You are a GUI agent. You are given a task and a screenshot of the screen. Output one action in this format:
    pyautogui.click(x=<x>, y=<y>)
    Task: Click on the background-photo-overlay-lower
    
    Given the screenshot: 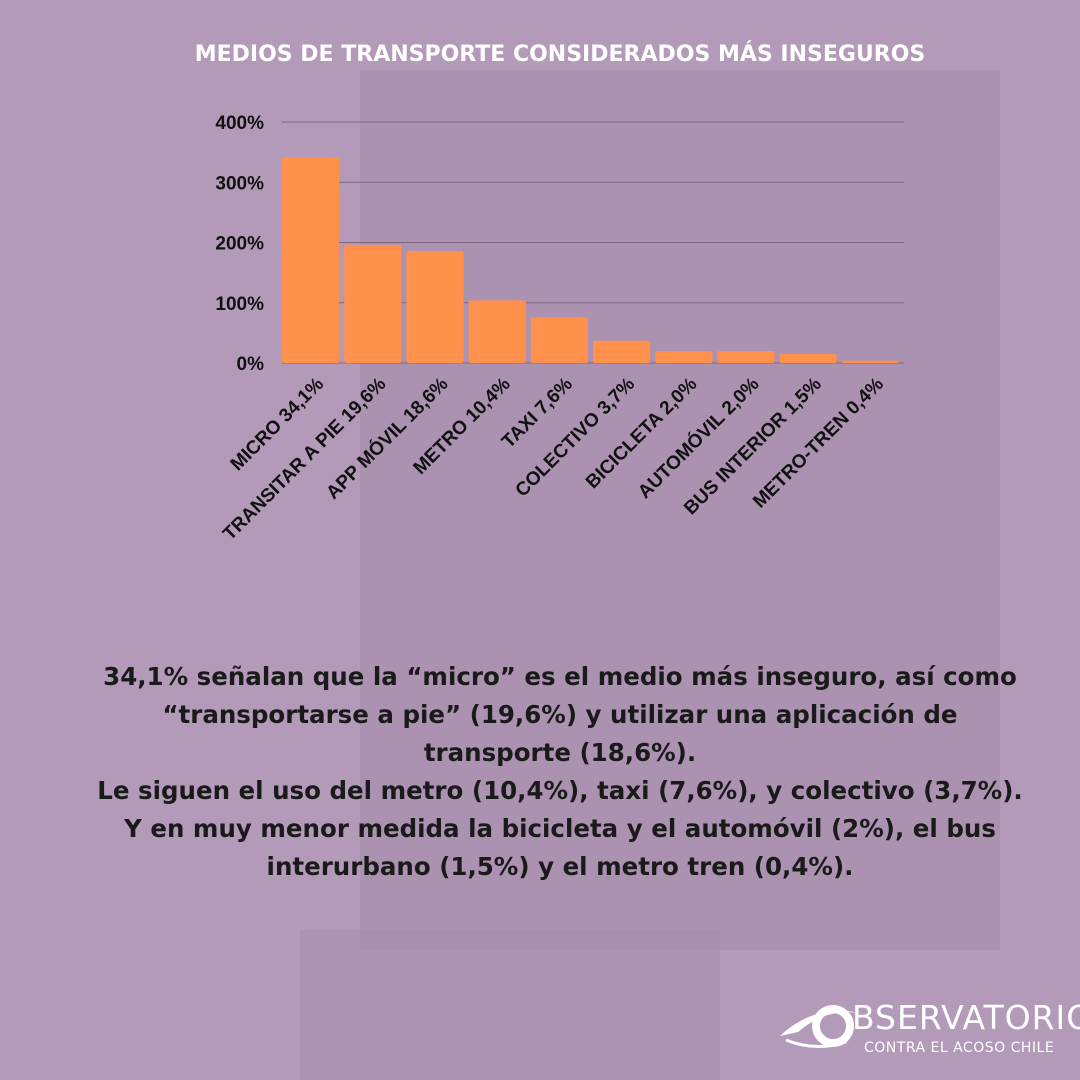 What is the action you would take?
    pyautogui.click(x=510, y=1005)
    